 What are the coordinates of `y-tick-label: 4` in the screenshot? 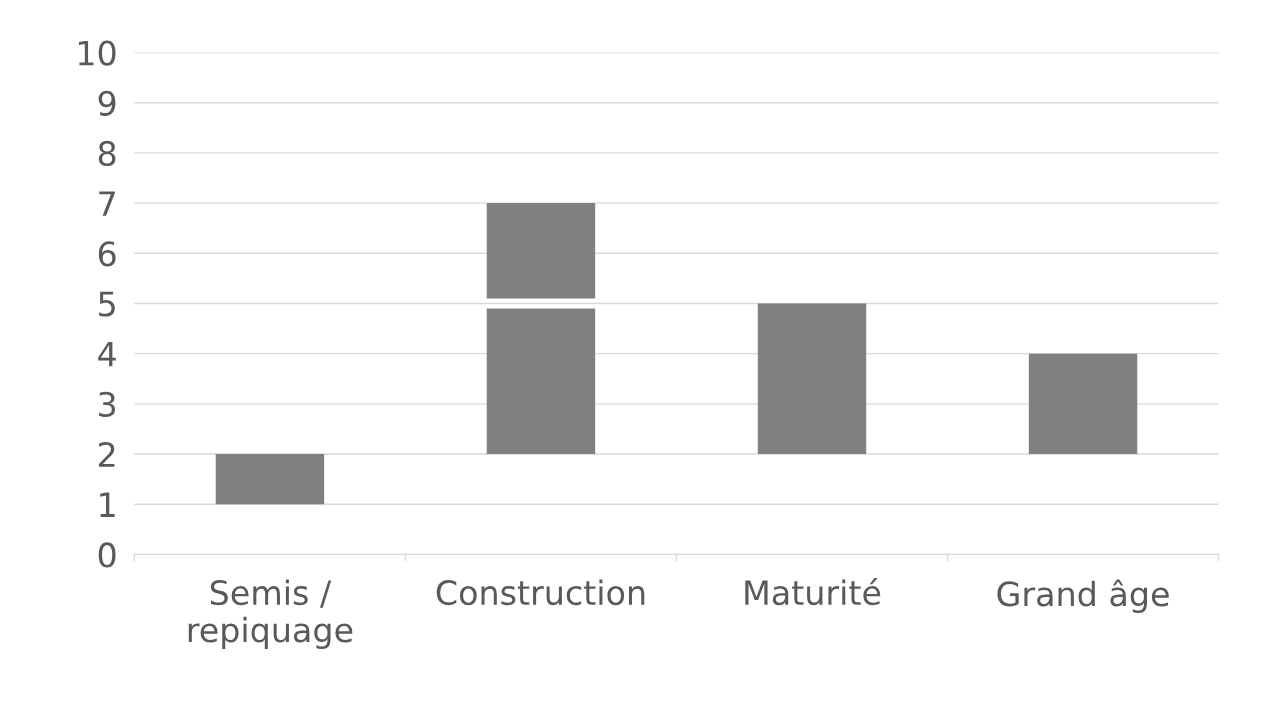 It's located at (107, 354).